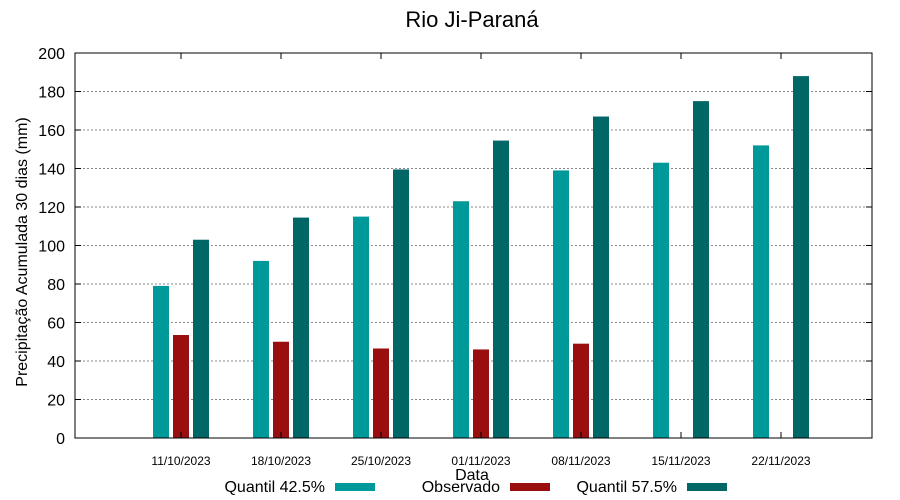  I want to click on y-tick-label: 60, so click(56, 324).